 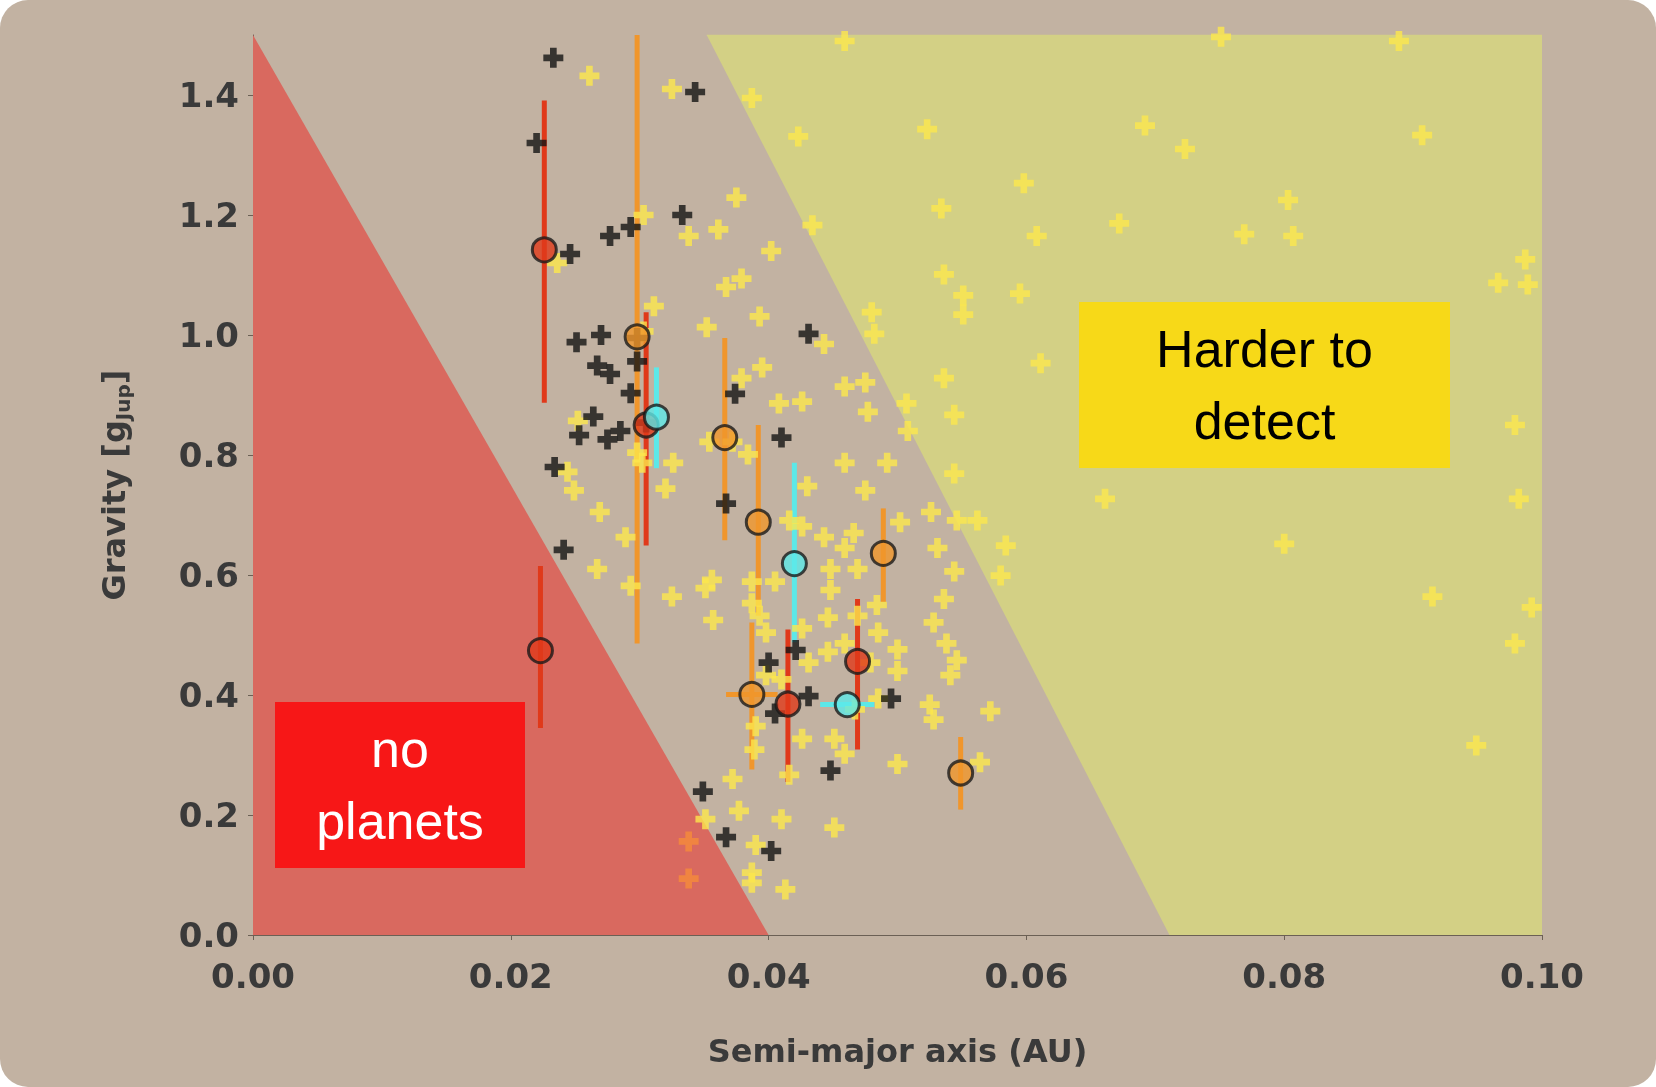 I want to click on x-tick-label: 0.04, so click(x=768, y=976).